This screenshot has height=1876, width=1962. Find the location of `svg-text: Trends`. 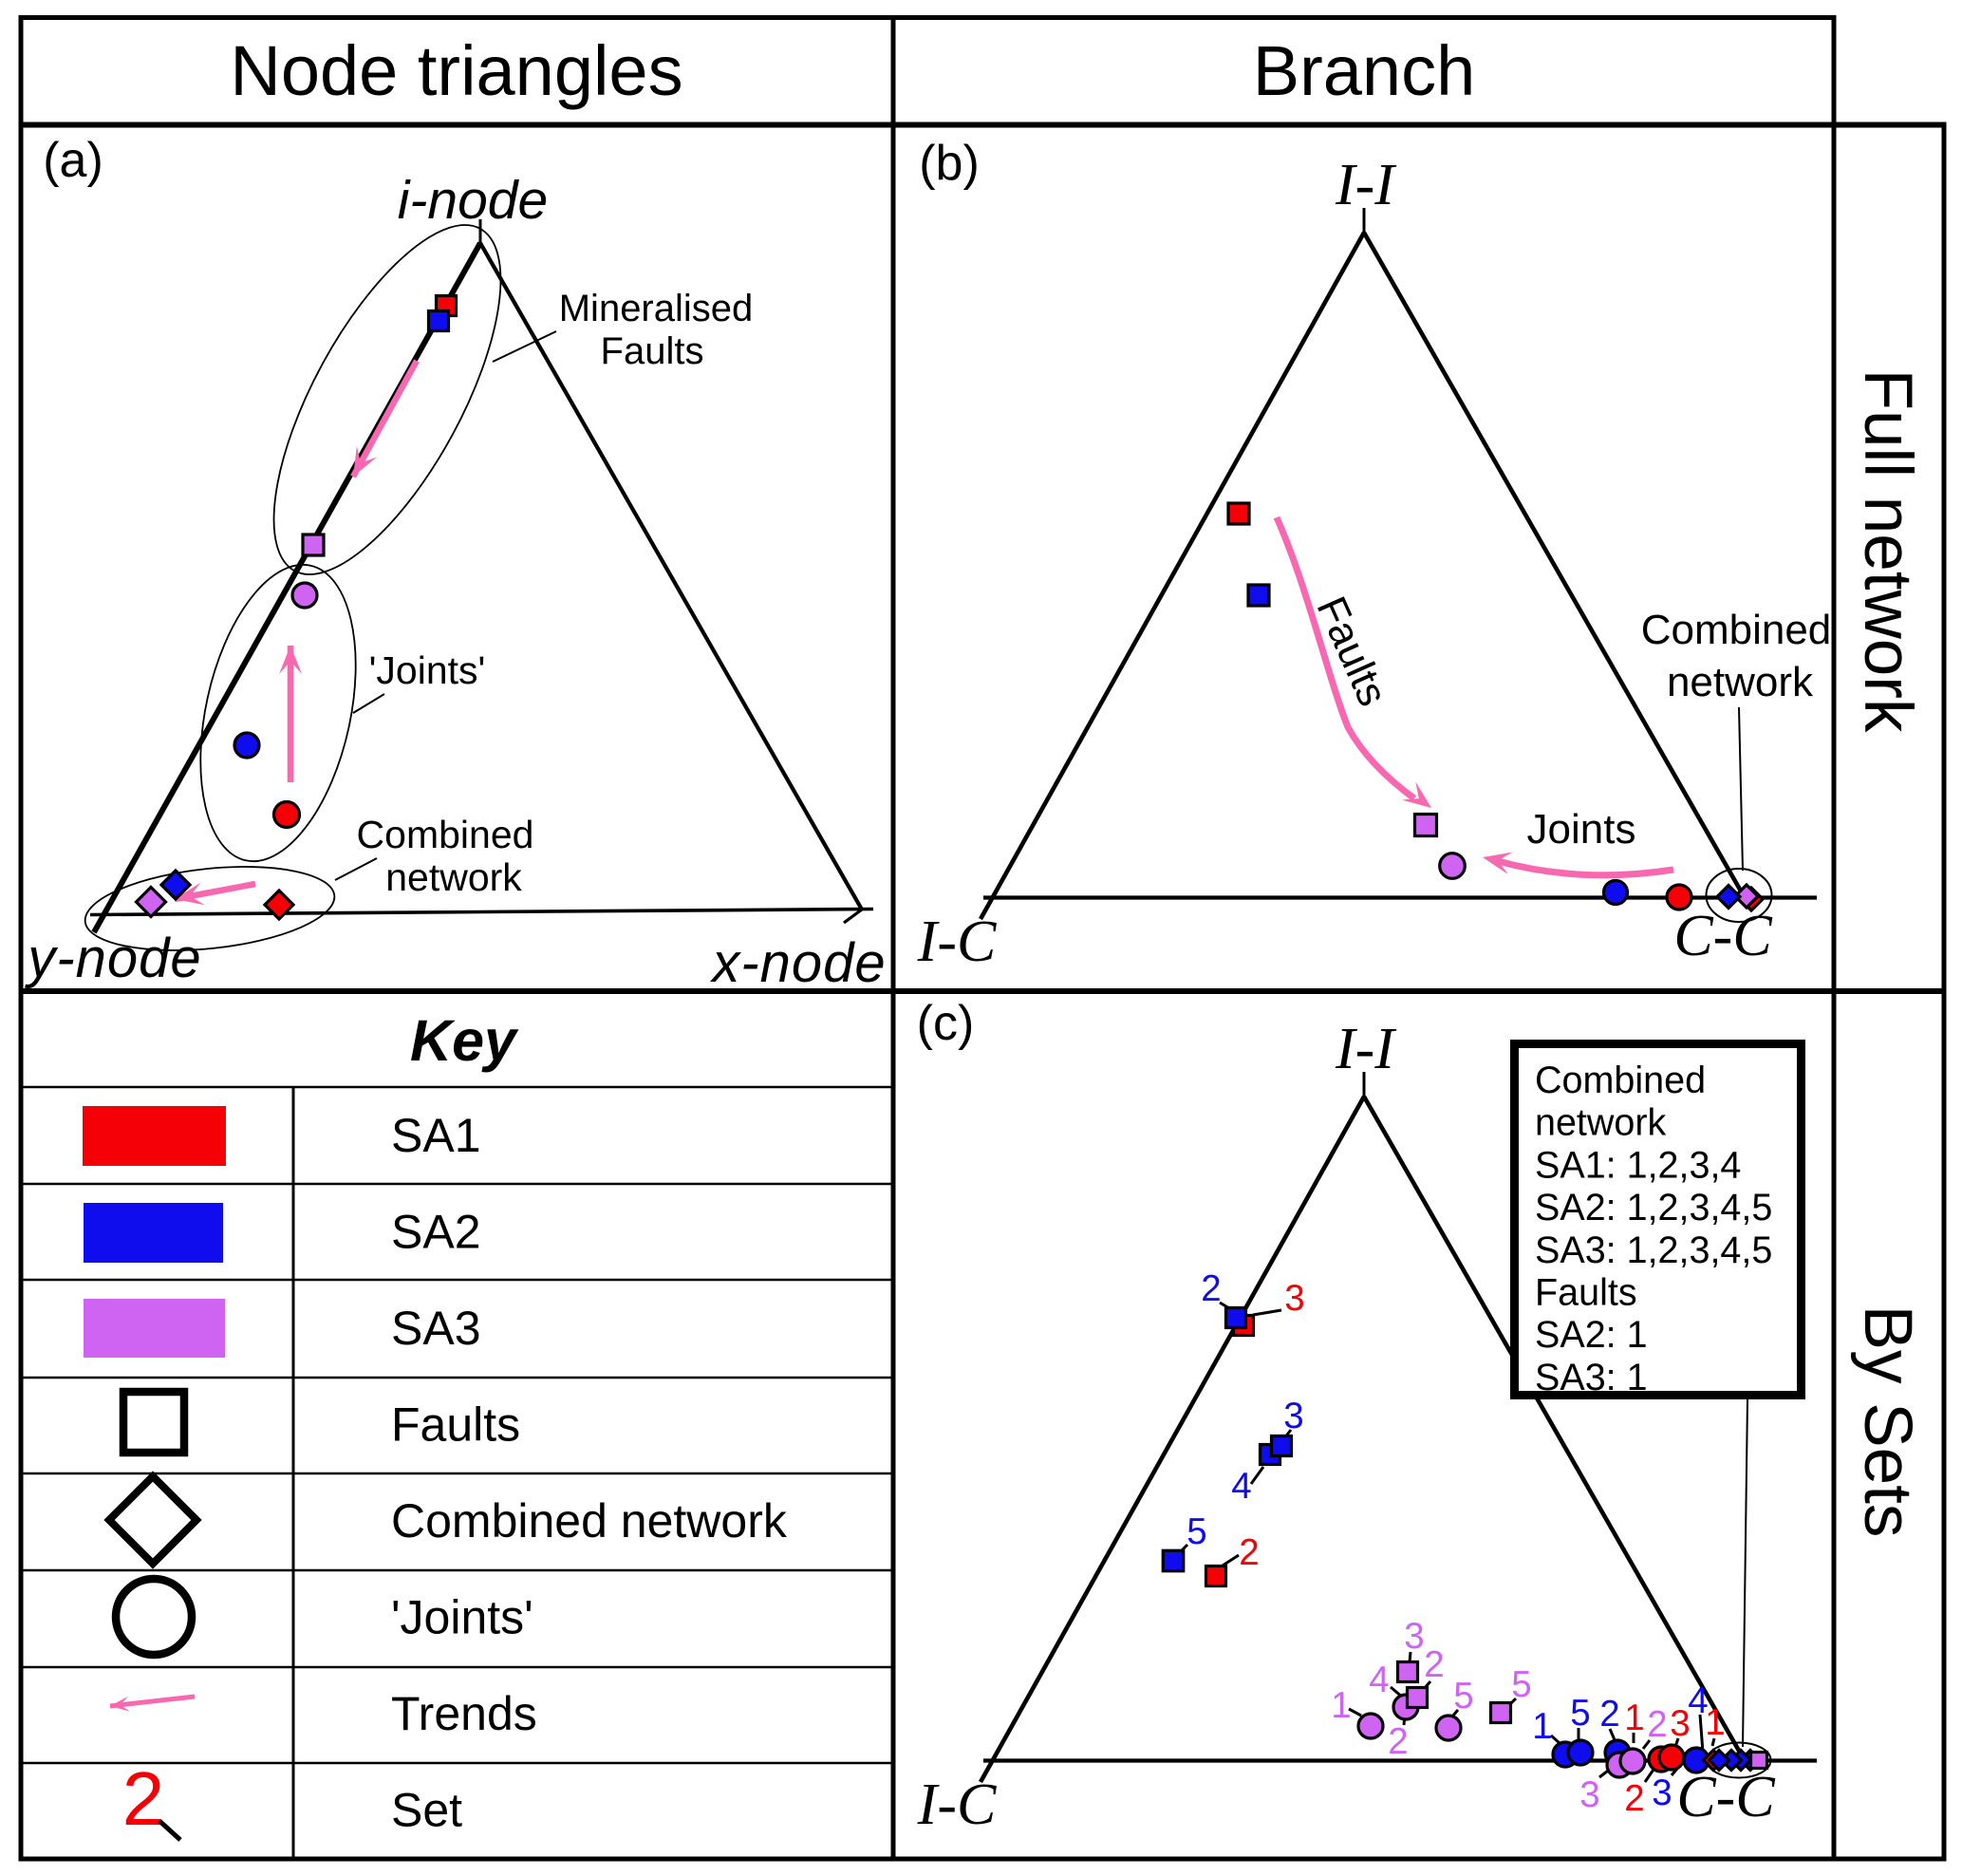

svg-text: Trends is located at coordinates (464, 1713).